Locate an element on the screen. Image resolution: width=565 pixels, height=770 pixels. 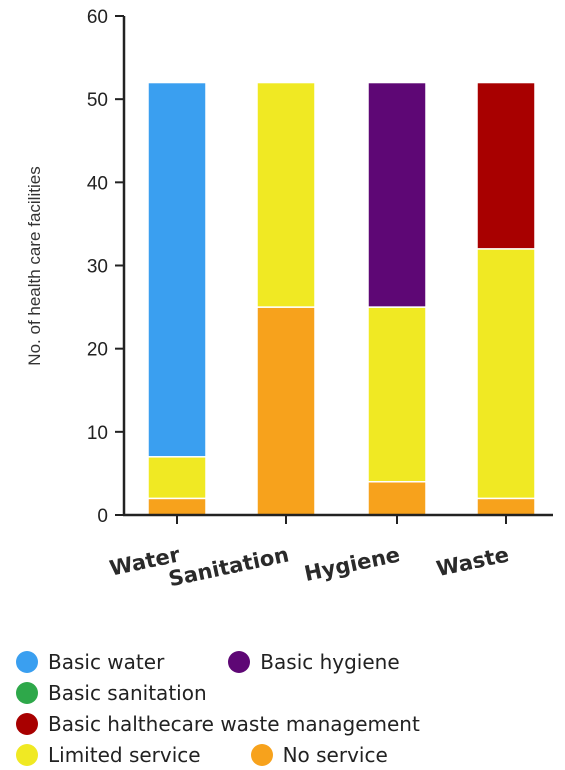
legend-row: Limited service No service is located at coordinates (288, 754).